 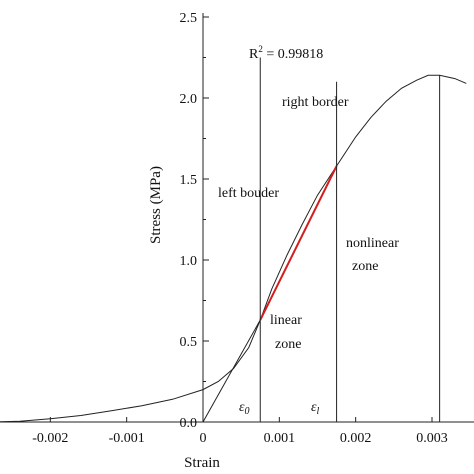 I want to click on r-squared-sup: 2, so click(x=260, y=49).